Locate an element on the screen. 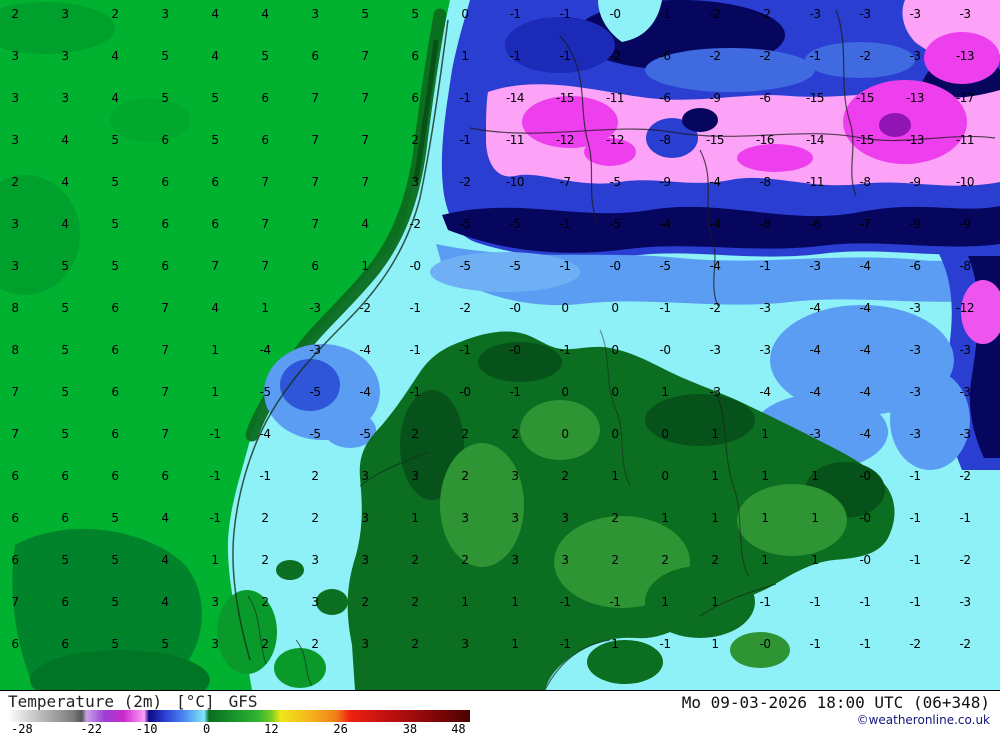 The height and width of the screenshot is (736, 1000). temp-value-label: -14 is located at coordinates (515, 98).